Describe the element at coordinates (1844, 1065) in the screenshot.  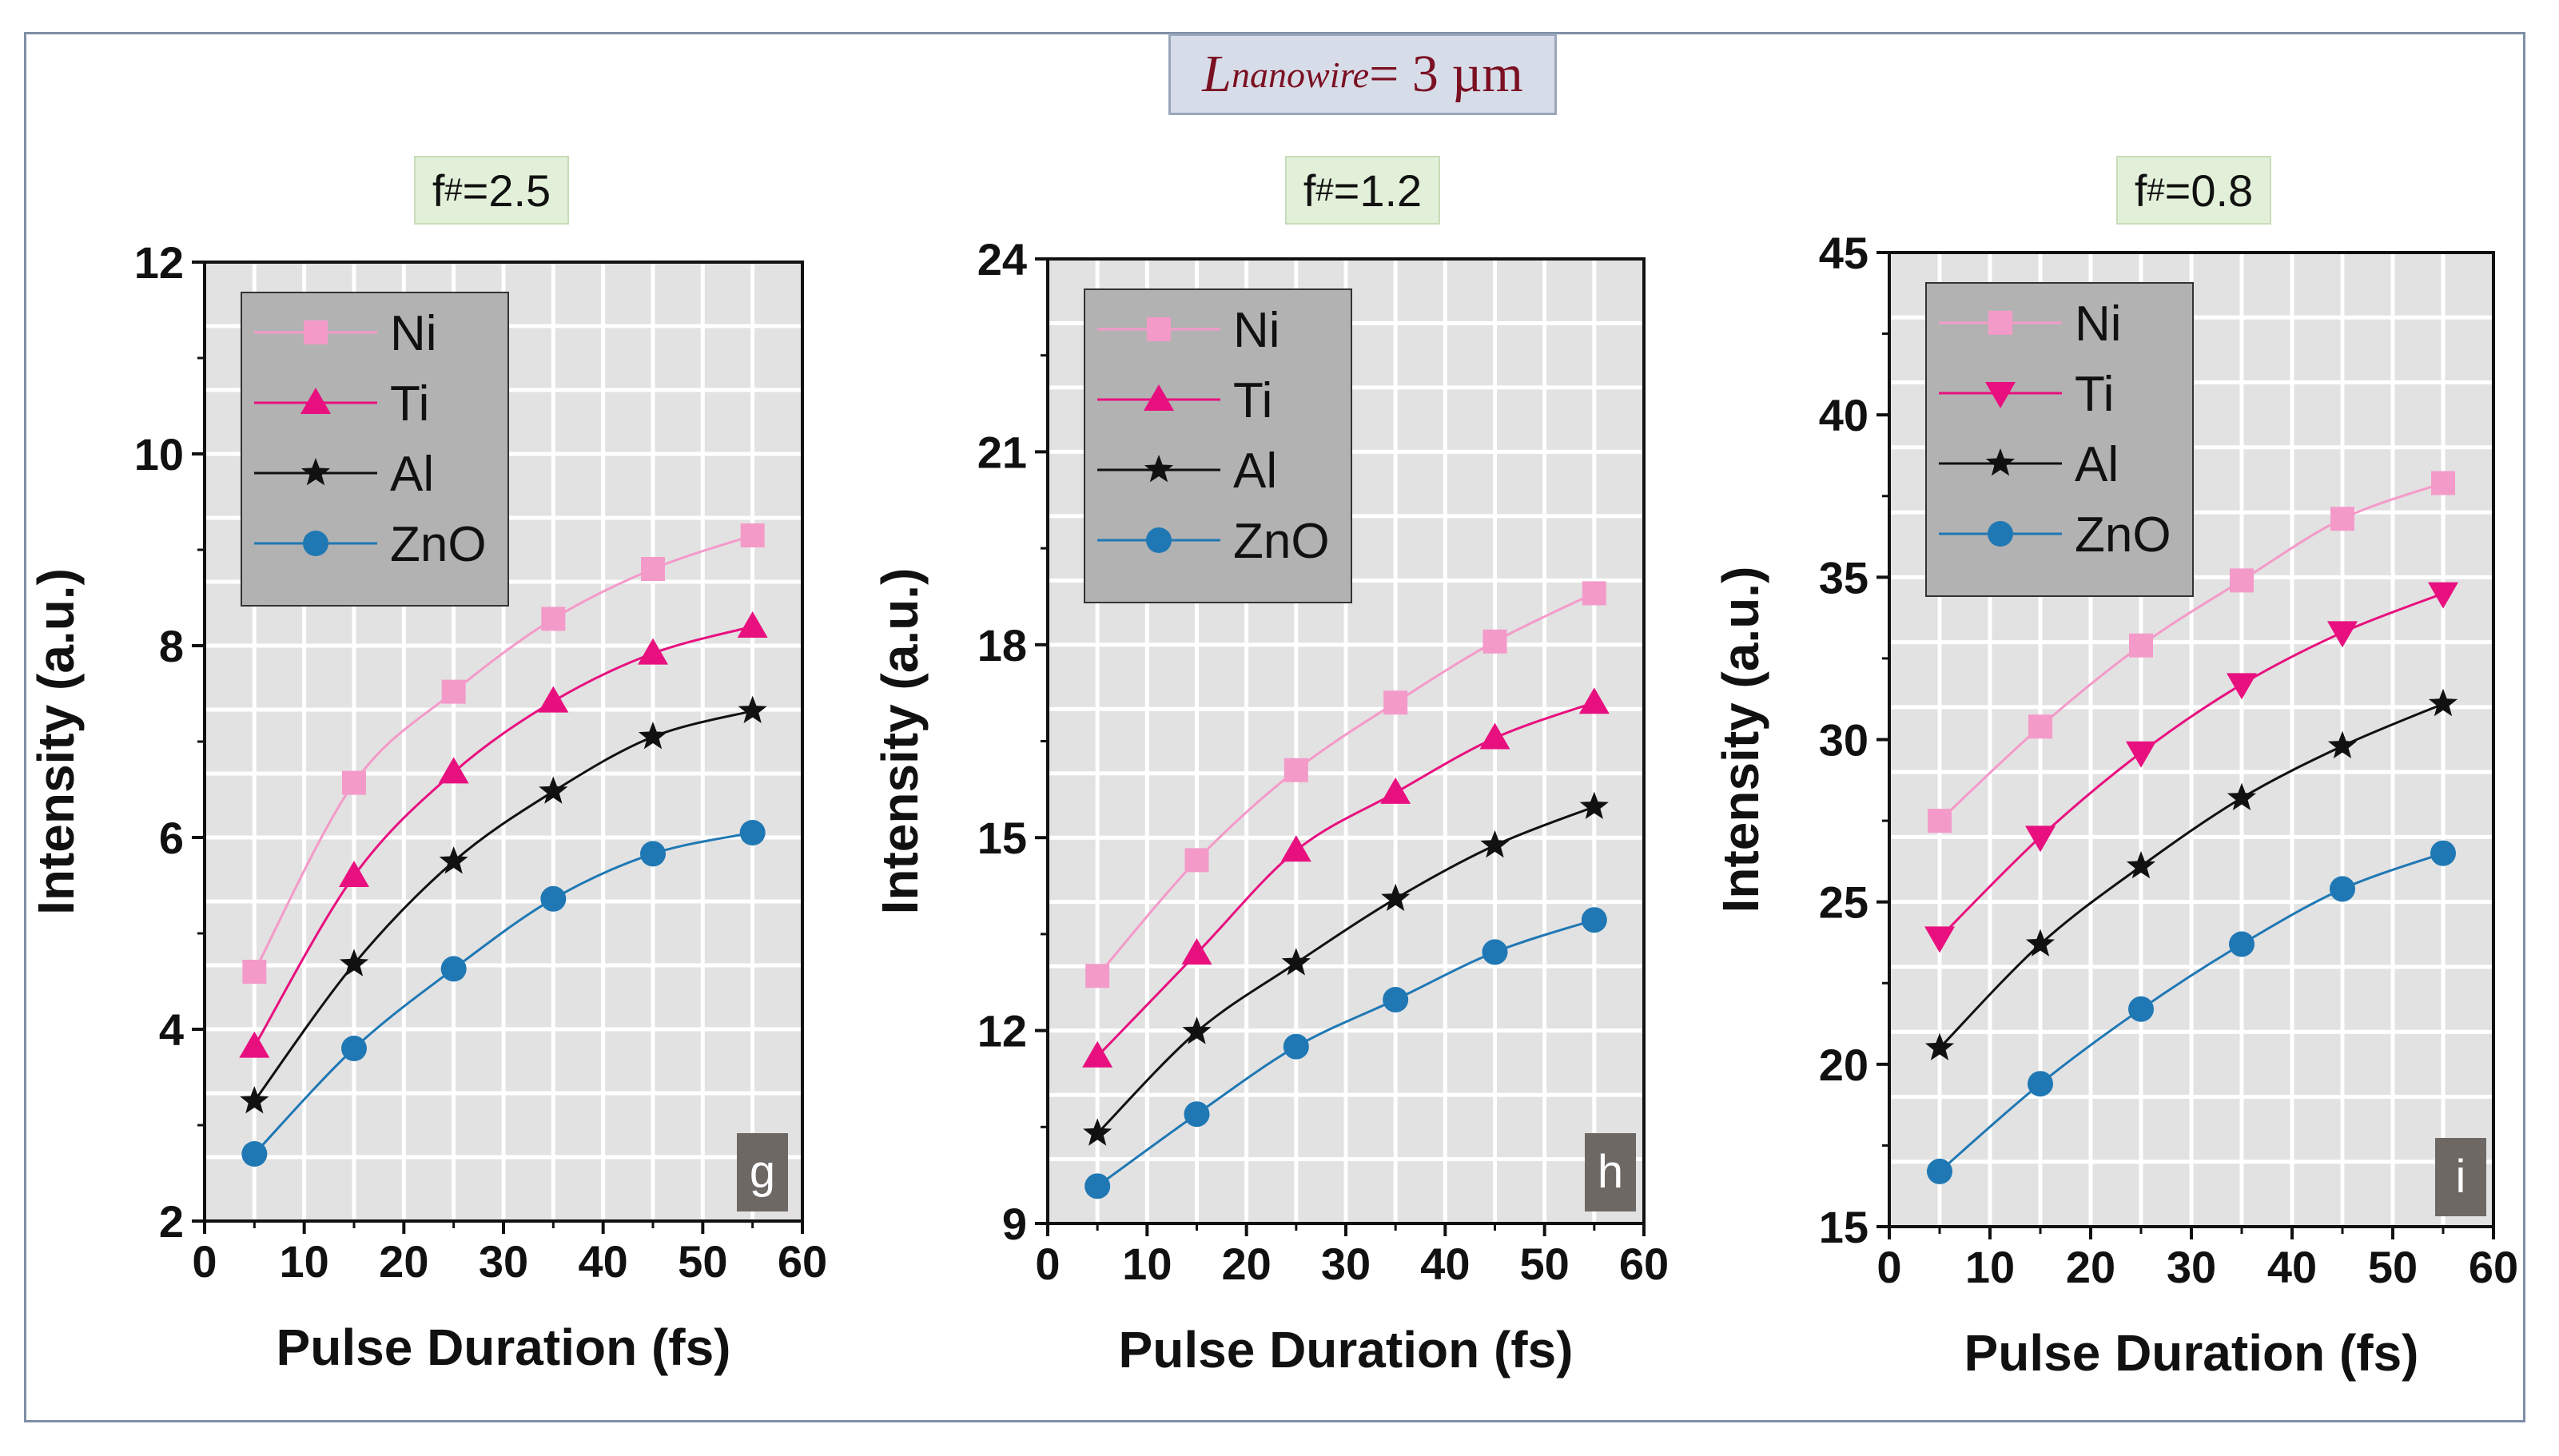
I see `y-tick-label: 20` at that location.